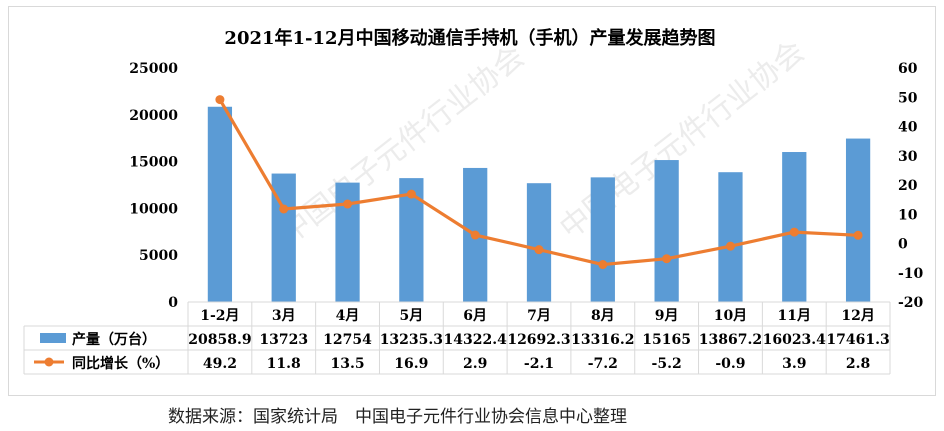 The height and width of the screenshot is (431, 944). Describe the element at coordinates (475, 364) in the screenshot. I see `table-cell-growth: 2.9` at that location.